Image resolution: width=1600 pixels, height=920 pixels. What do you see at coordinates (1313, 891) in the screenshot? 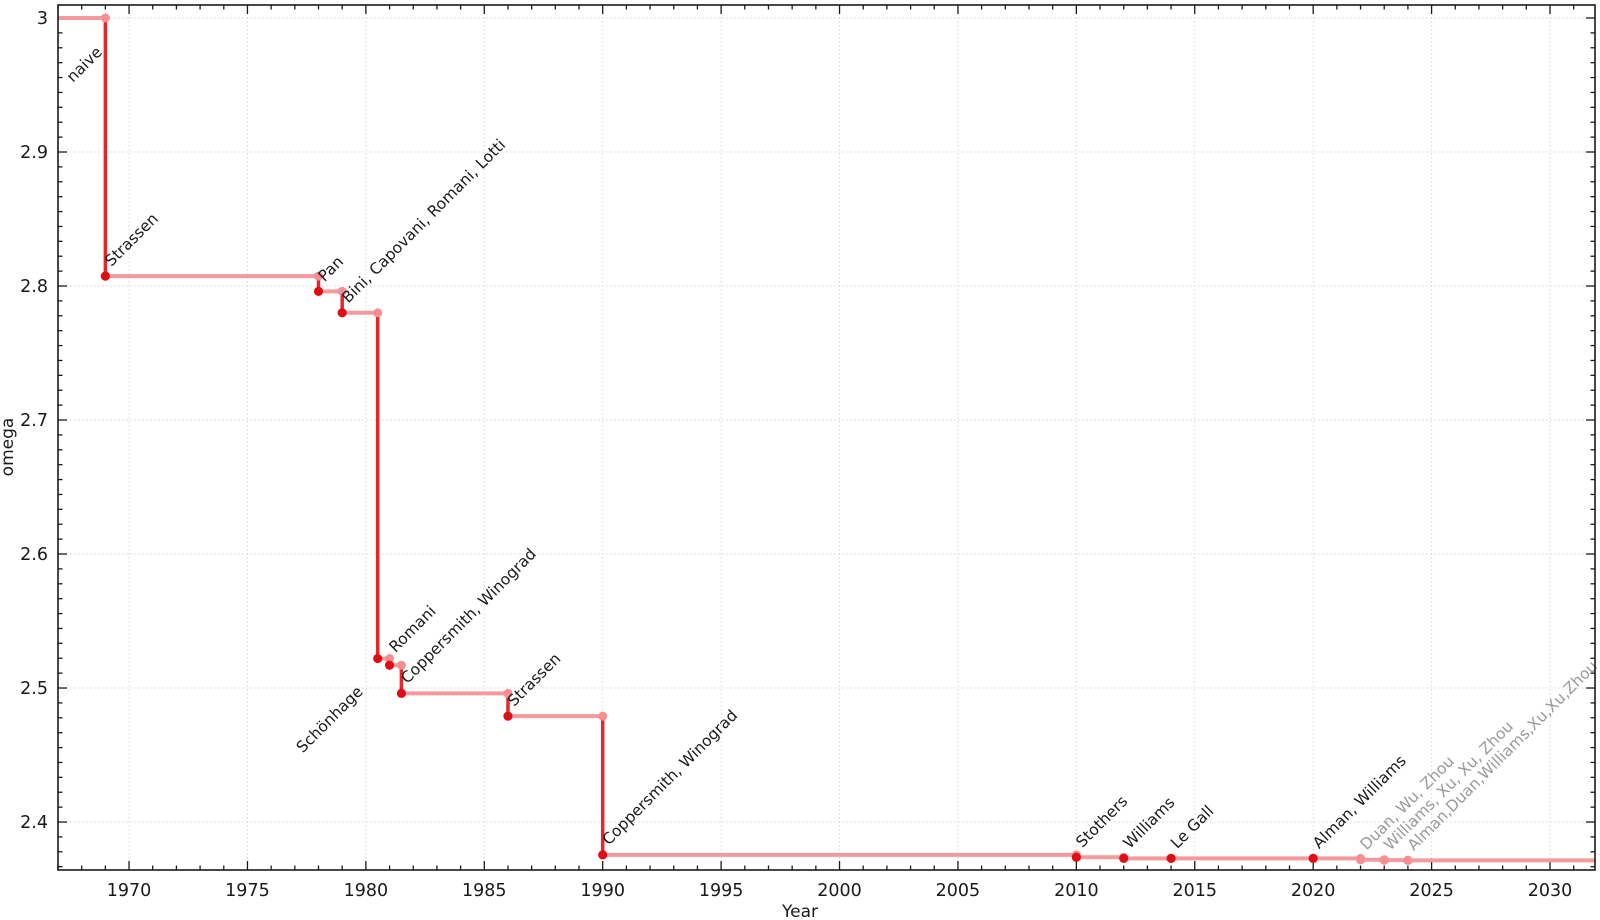
I see `x-tick-label: 2020` at bounding box center [1313, 891].